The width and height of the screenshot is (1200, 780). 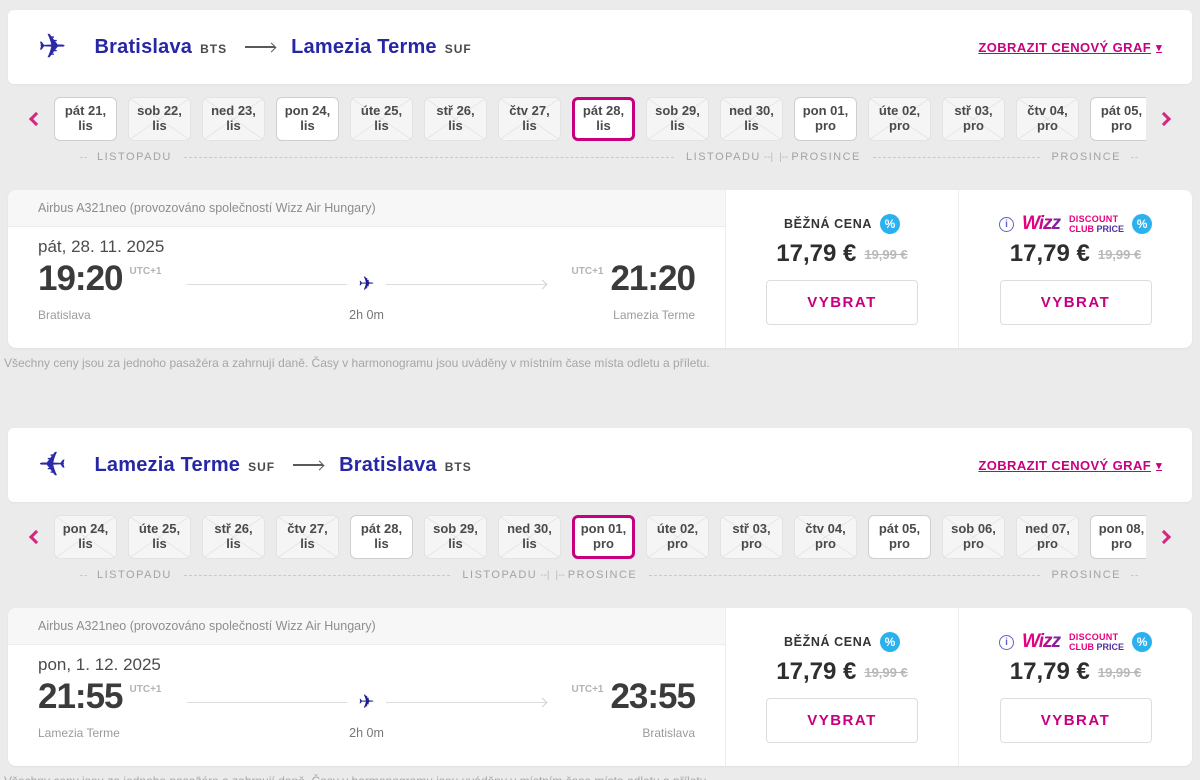 What do you see at coordinates (603, 111) in the screenshot?
I see `date-day-label: pát 28,` at bounding box center [603, 111].